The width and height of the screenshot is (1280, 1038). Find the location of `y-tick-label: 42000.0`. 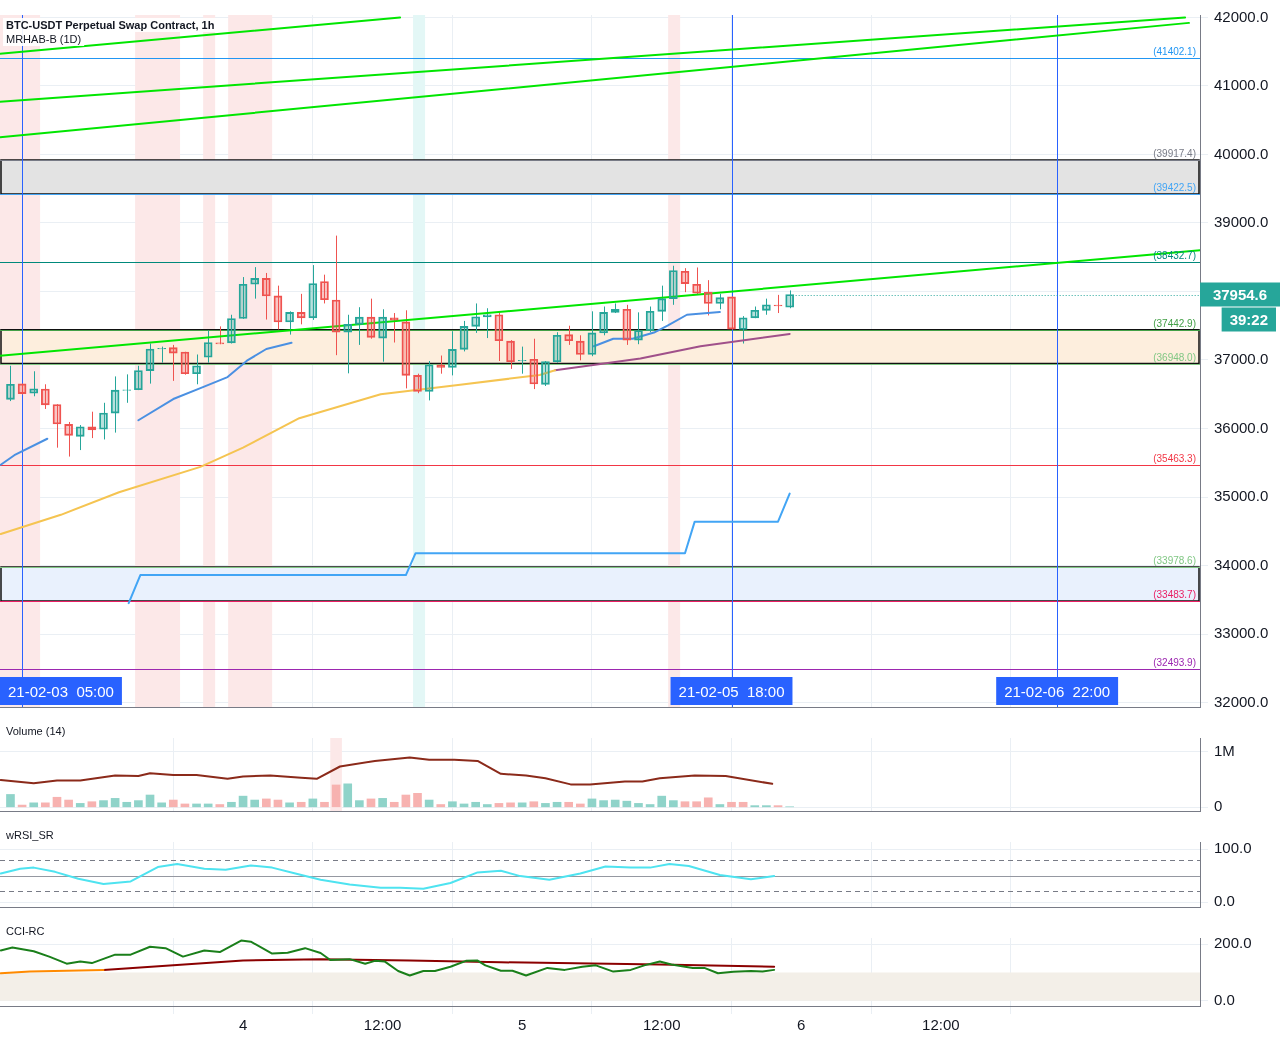

y-tick-label: 42000.0 is located at coordinates (1241, 16).